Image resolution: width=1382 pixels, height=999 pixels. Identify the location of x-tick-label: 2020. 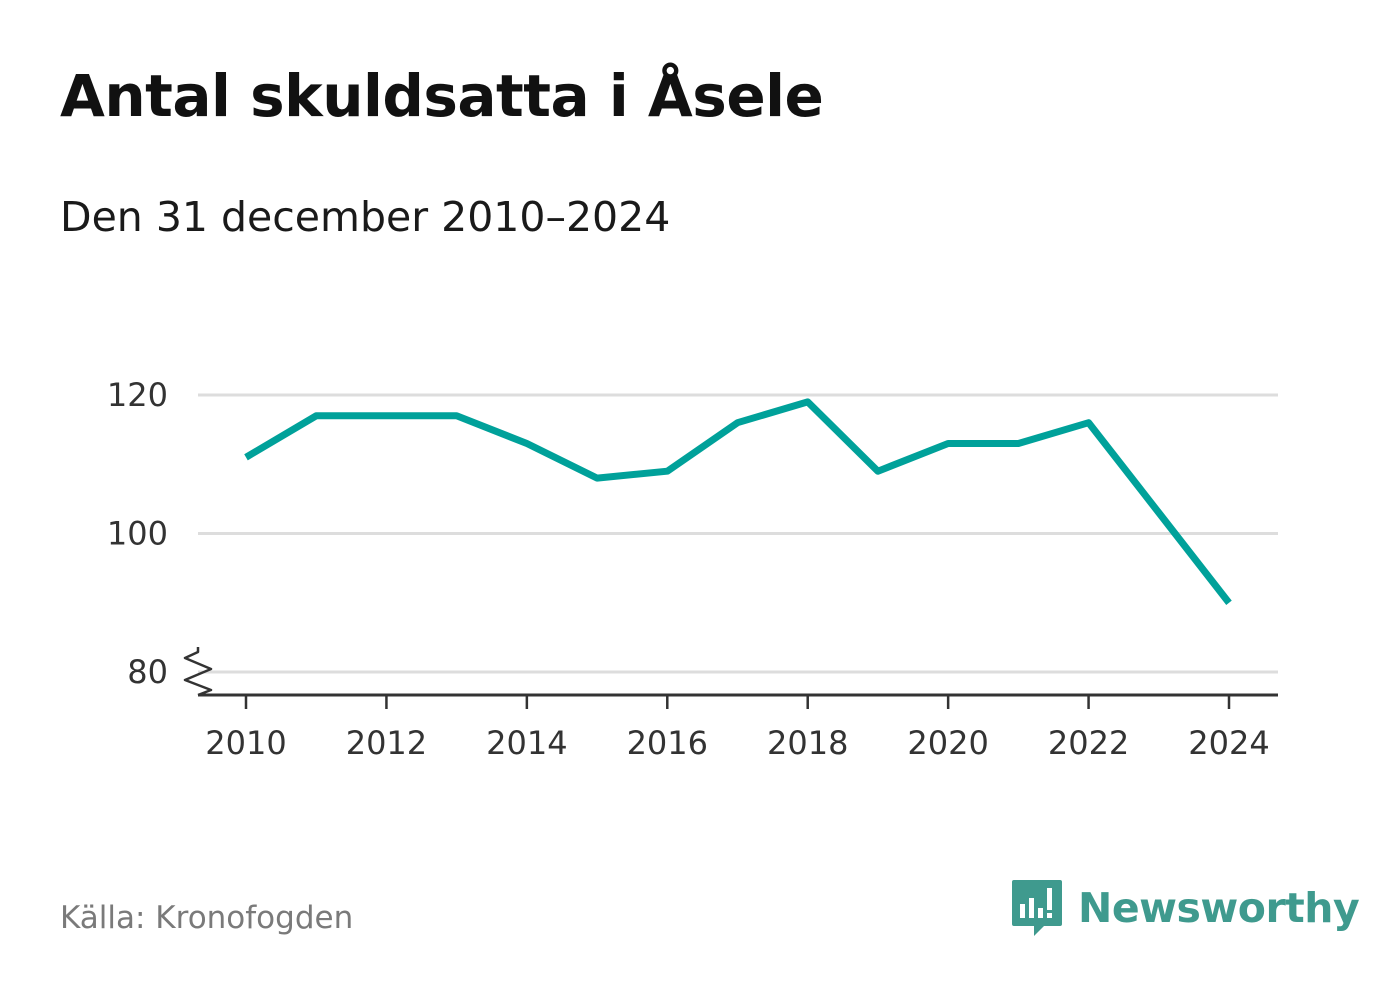
(947, 743).